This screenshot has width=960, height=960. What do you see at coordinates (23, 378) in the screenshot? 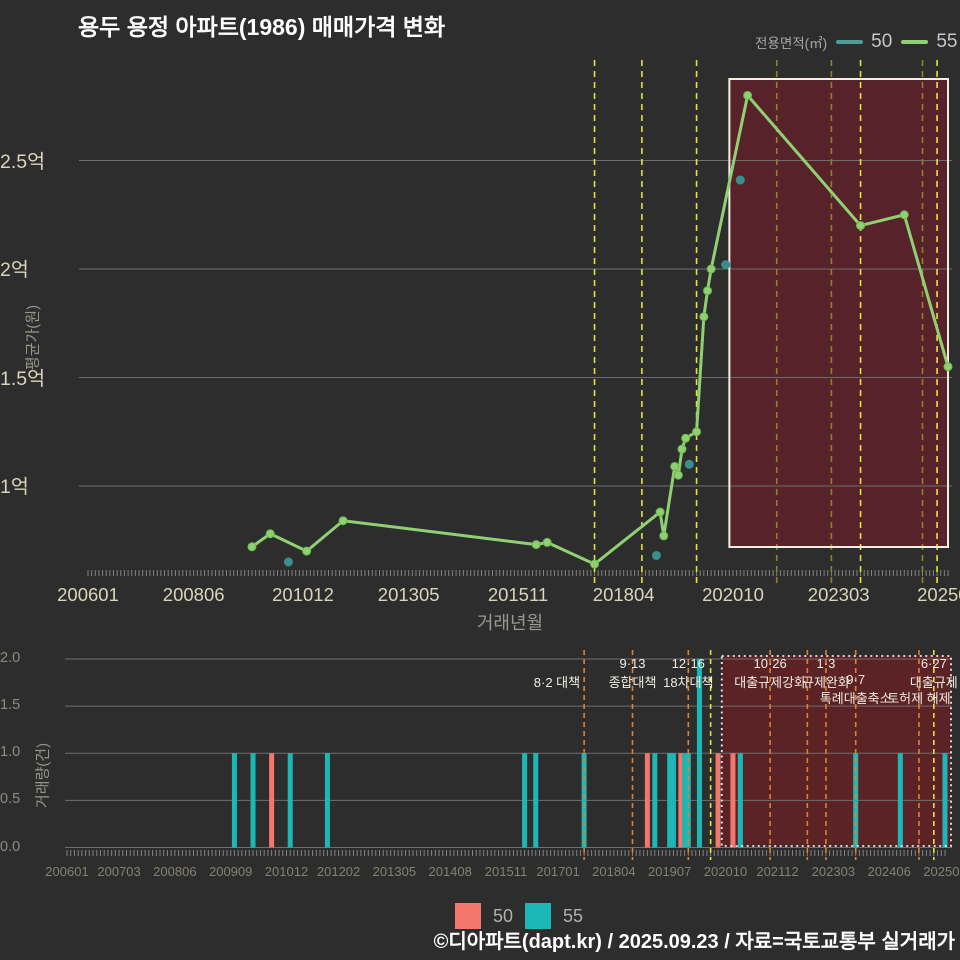
I see `price-y-tick-label: 1.5억` at bounding box center [23, 378].